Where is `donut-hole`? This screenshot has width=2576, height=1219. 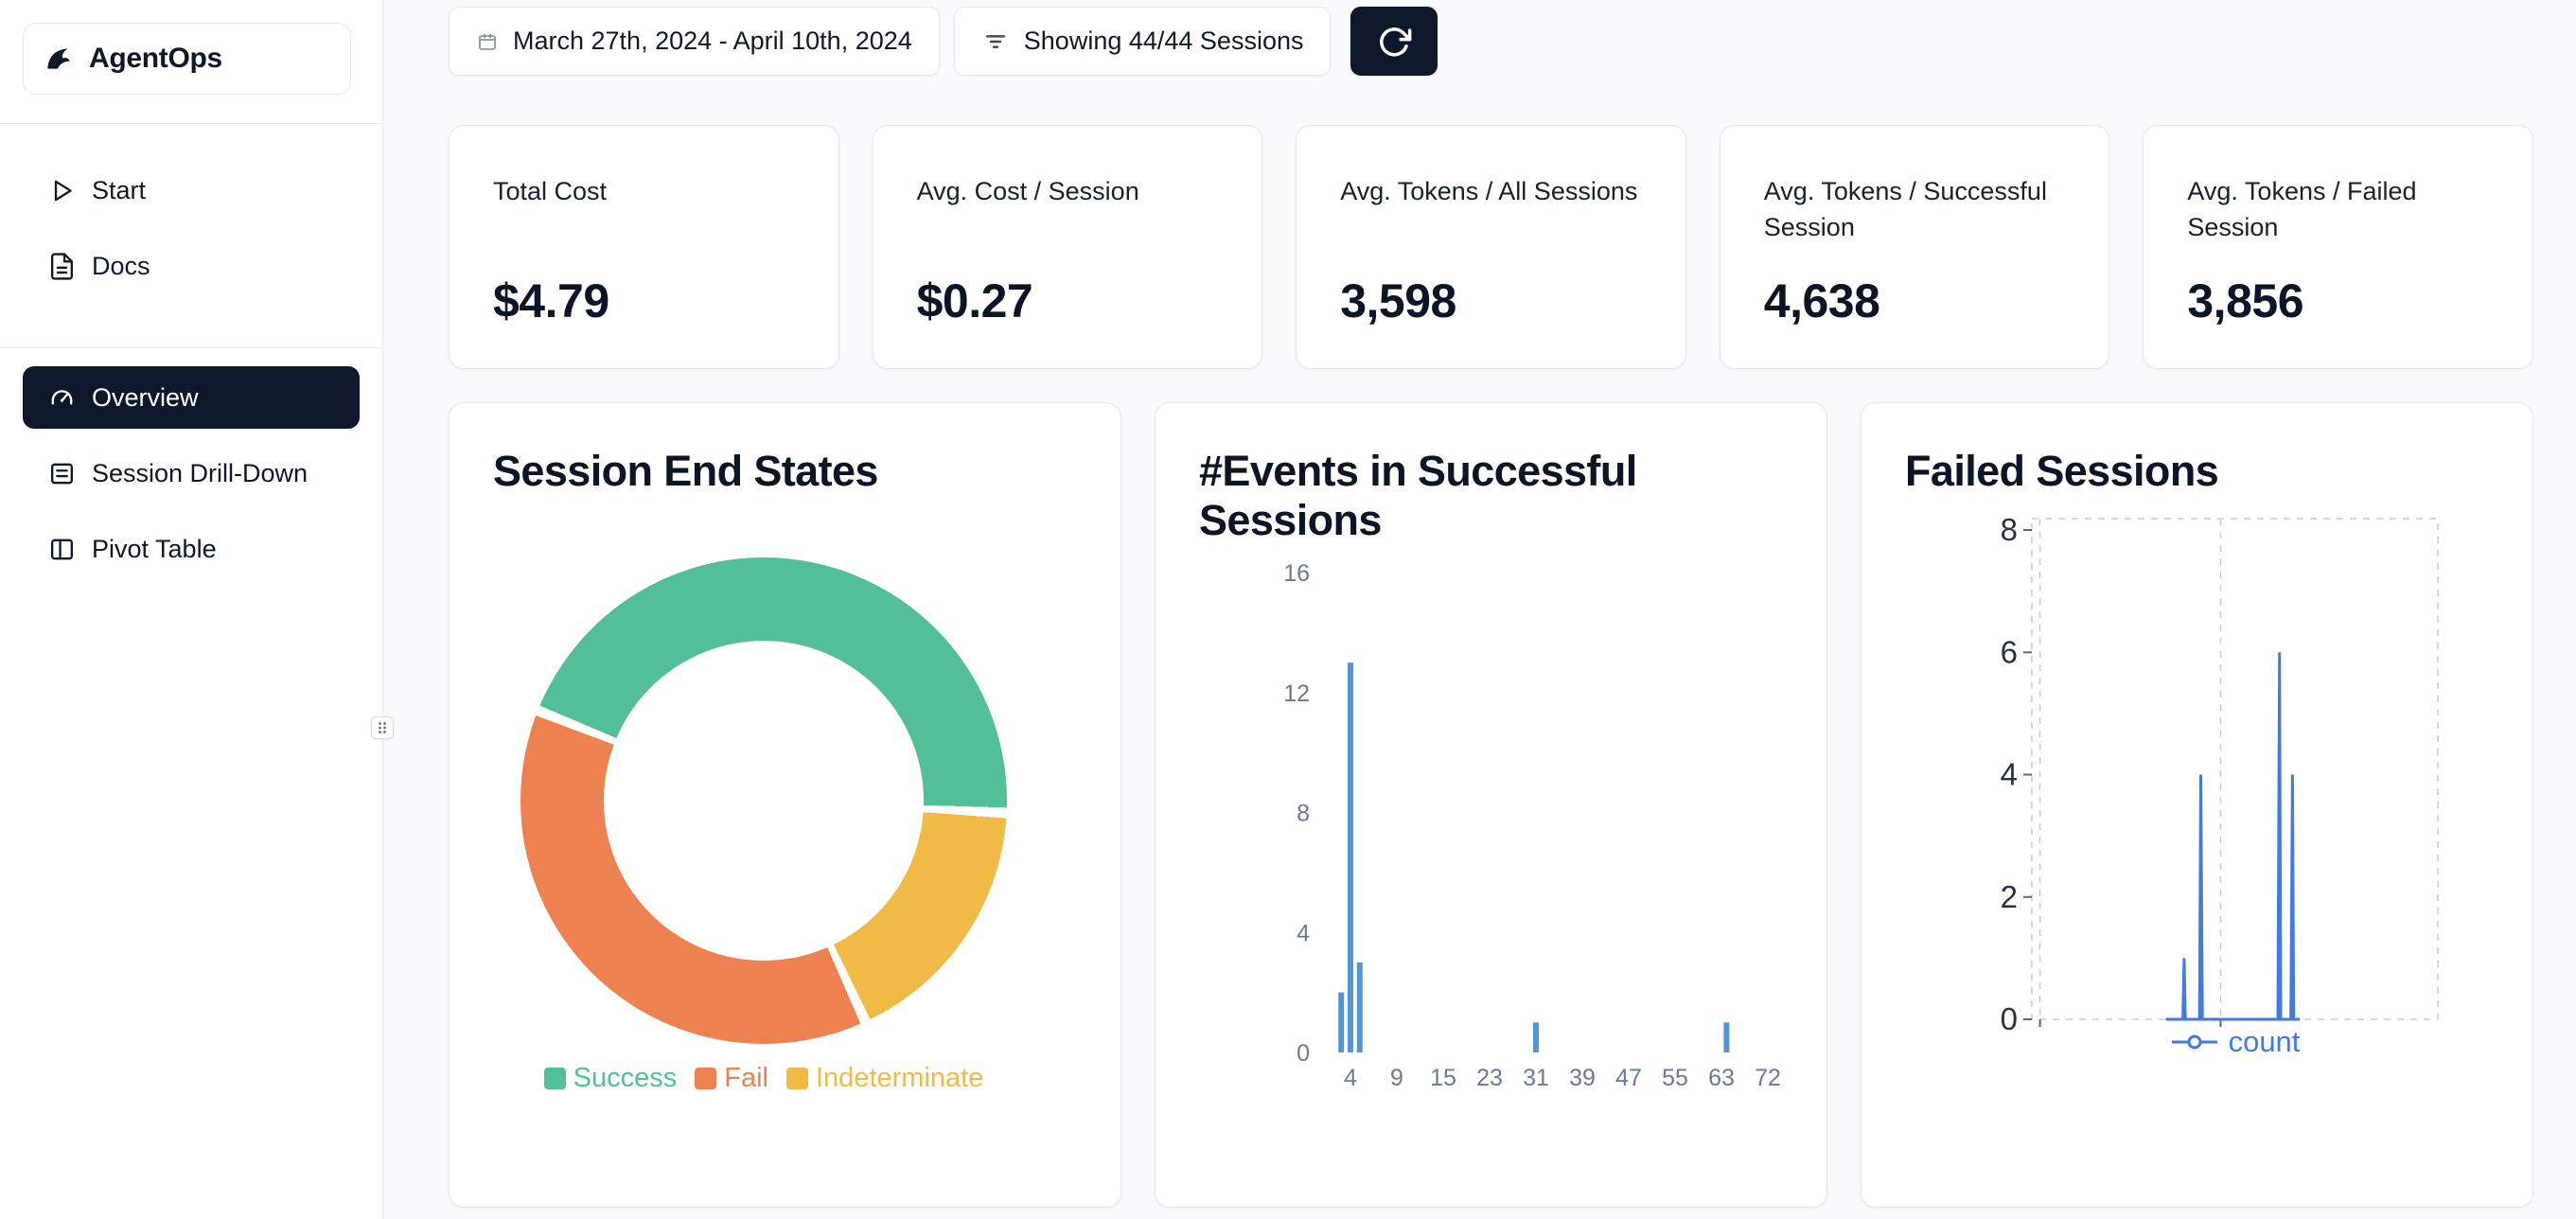 donut-hole is located at coordinates (764, 801).